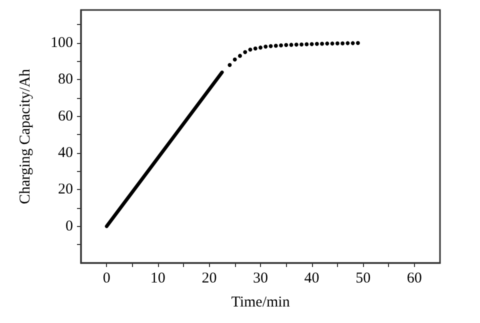 Image resolution: width=480 pixels, height=323 pixels. What do you see at coordinates (260, 278) in the screenshot?
I see `x-tick-label: 30` at bounding box center [260, 278].